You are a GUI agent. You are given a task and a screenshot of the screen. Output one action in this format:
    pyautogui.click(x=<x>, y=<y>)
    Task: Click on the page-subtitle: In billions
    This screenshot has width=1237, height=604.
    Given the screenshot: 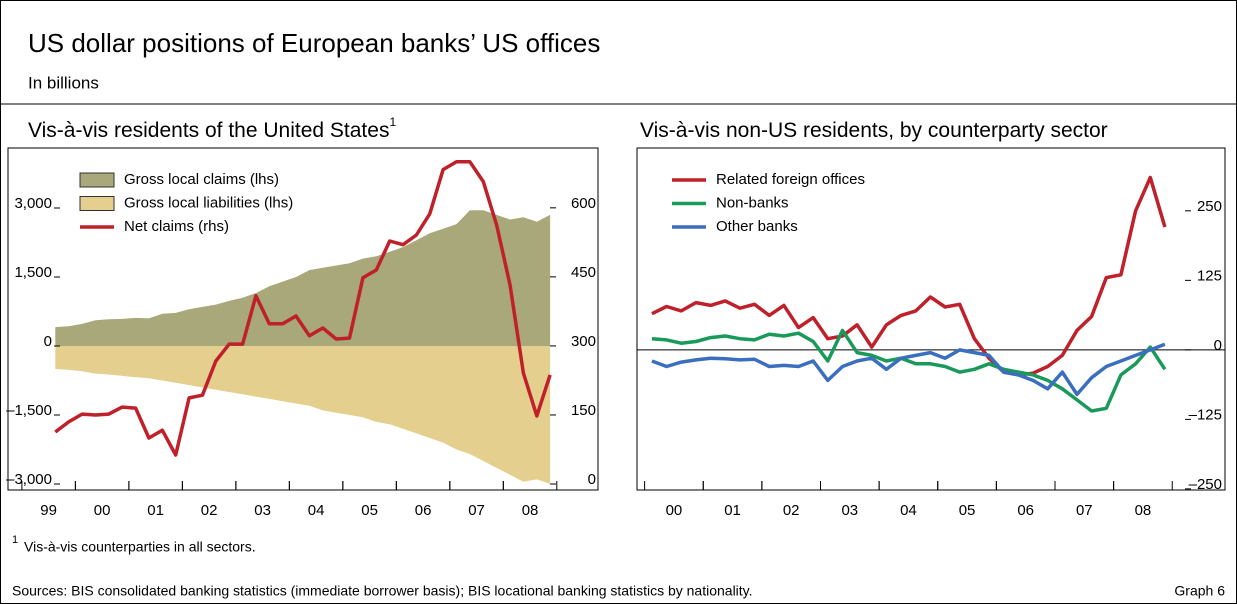 What is the action you would take?
    pyautogui.click(x=63, y=82)
    